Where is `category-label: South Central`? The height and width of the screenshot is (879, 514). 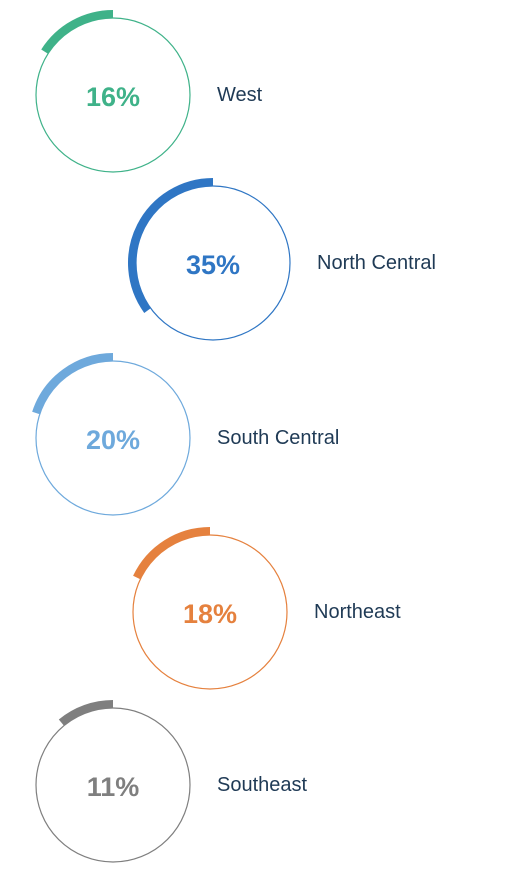 category-label: South Central is located at coordinates (278, 438).